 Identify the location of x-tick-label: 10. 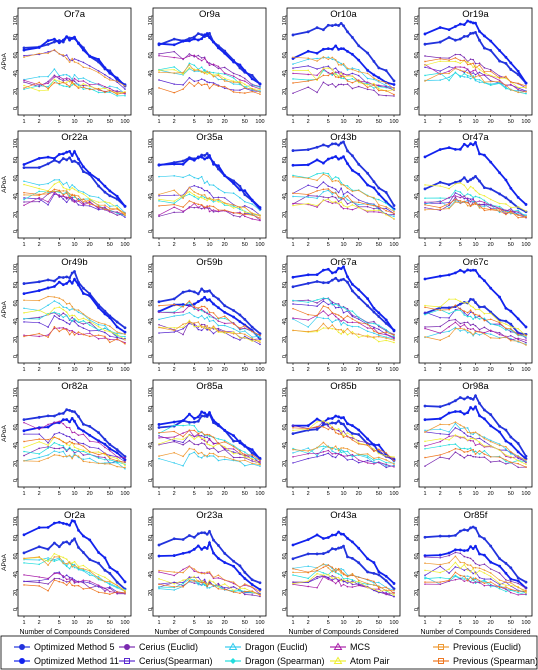
(209, 494).